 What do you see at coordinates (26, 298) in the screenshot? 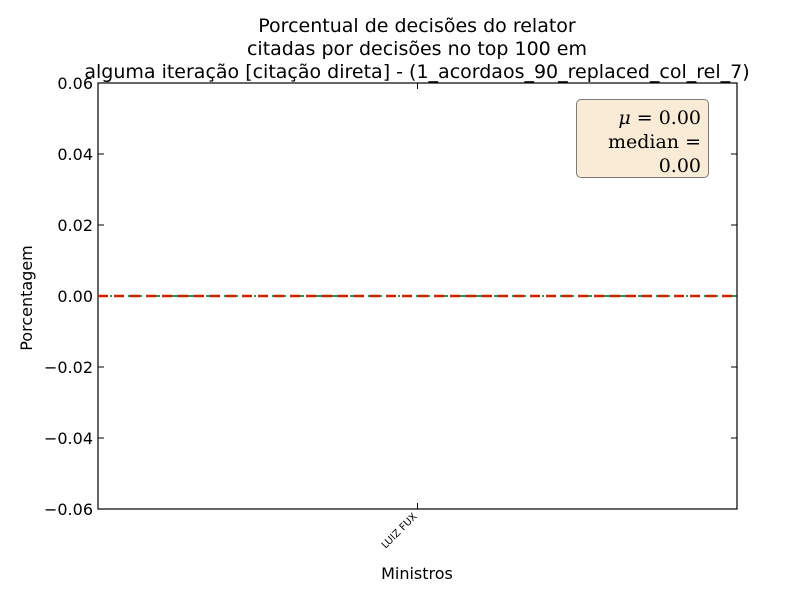
I see `y-axis-label: Porcentagem` at bounding box center [26, 298].